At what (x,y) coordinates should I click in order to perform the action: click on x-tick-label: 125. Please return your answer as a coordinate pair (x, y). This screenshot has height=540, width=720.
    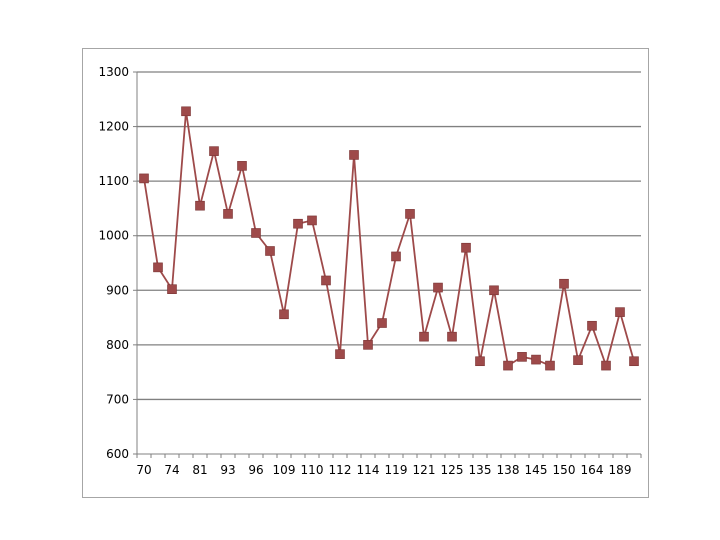
    Looking at the image, I should click on (452, 470).